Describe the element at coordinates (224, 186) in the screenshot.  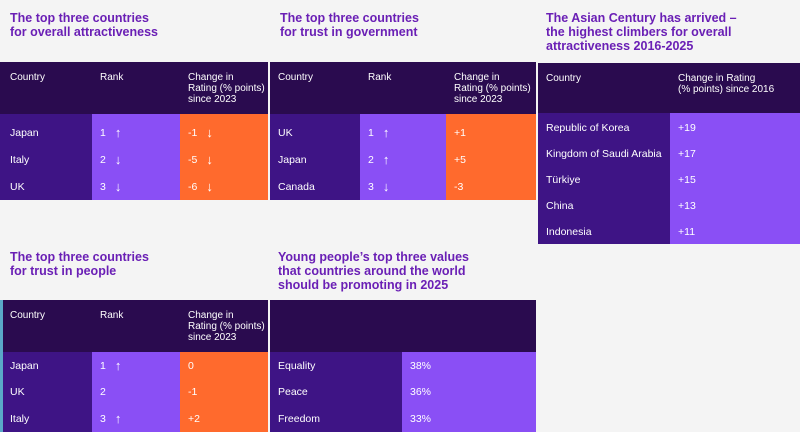
I see `change-cell: -6 ↓` at that location.